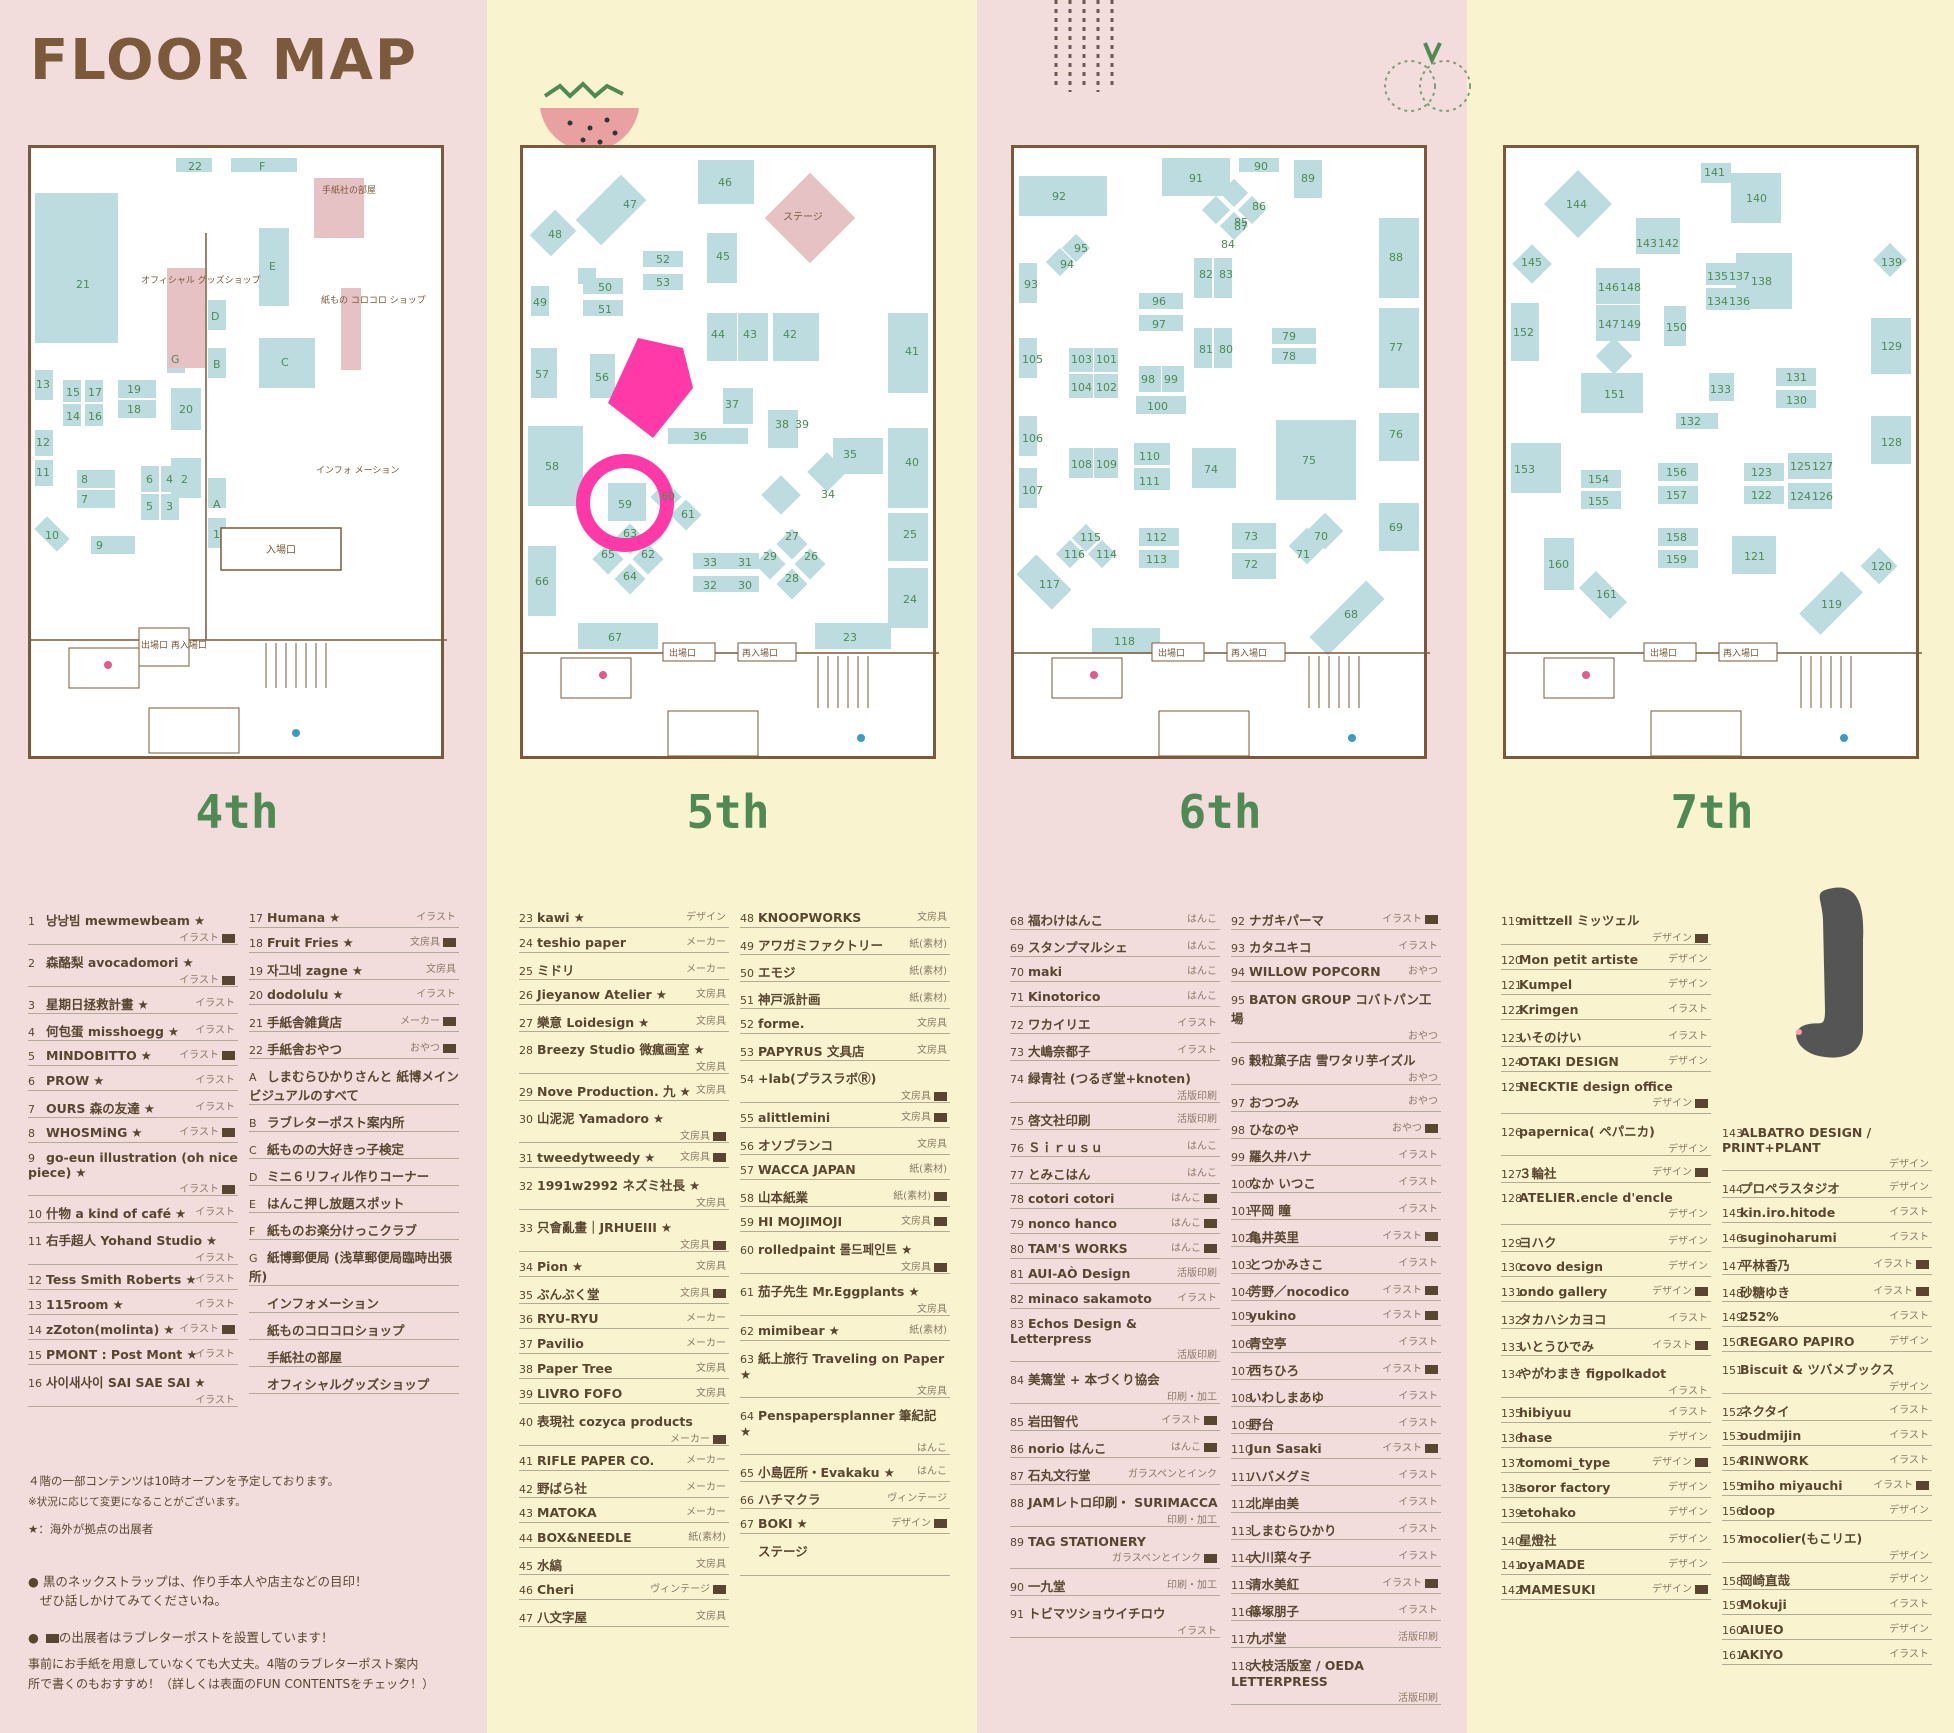  Describe the element at coordinates (706, 1458) in the screenshot. I see `category-label: メーカー` at that location.